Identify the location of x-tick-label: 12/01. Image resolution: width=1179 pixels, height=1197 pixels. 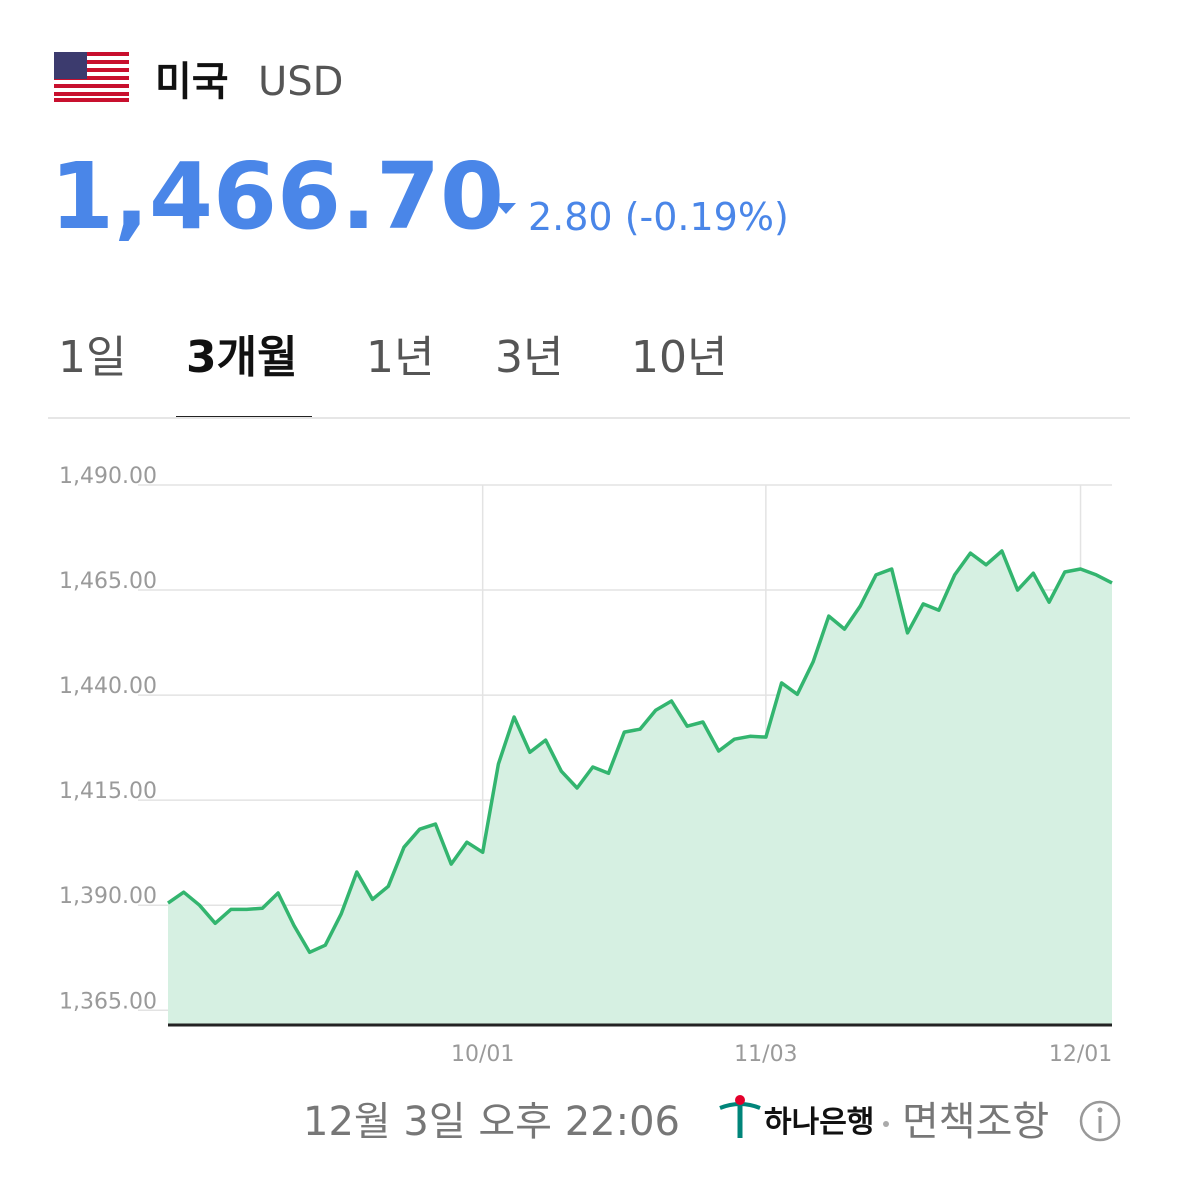
(1080, 1054).